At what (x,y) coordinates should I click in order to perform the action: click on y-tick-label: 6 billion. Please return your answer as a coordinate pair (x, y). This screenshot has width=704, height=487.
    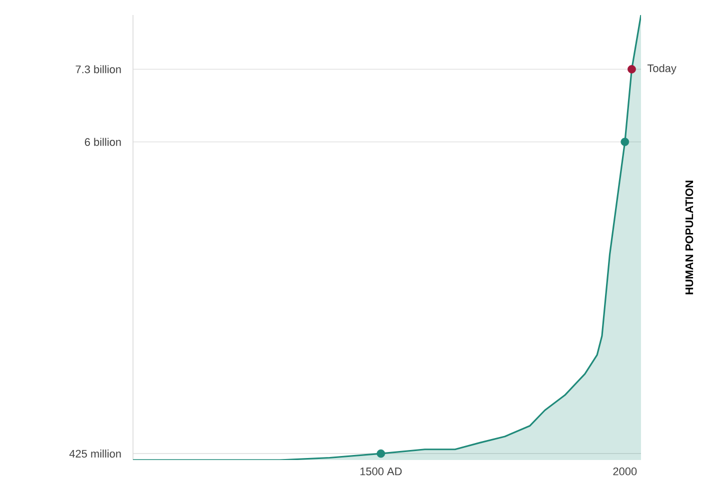
    Looking at the image, I should click on (102, 142).